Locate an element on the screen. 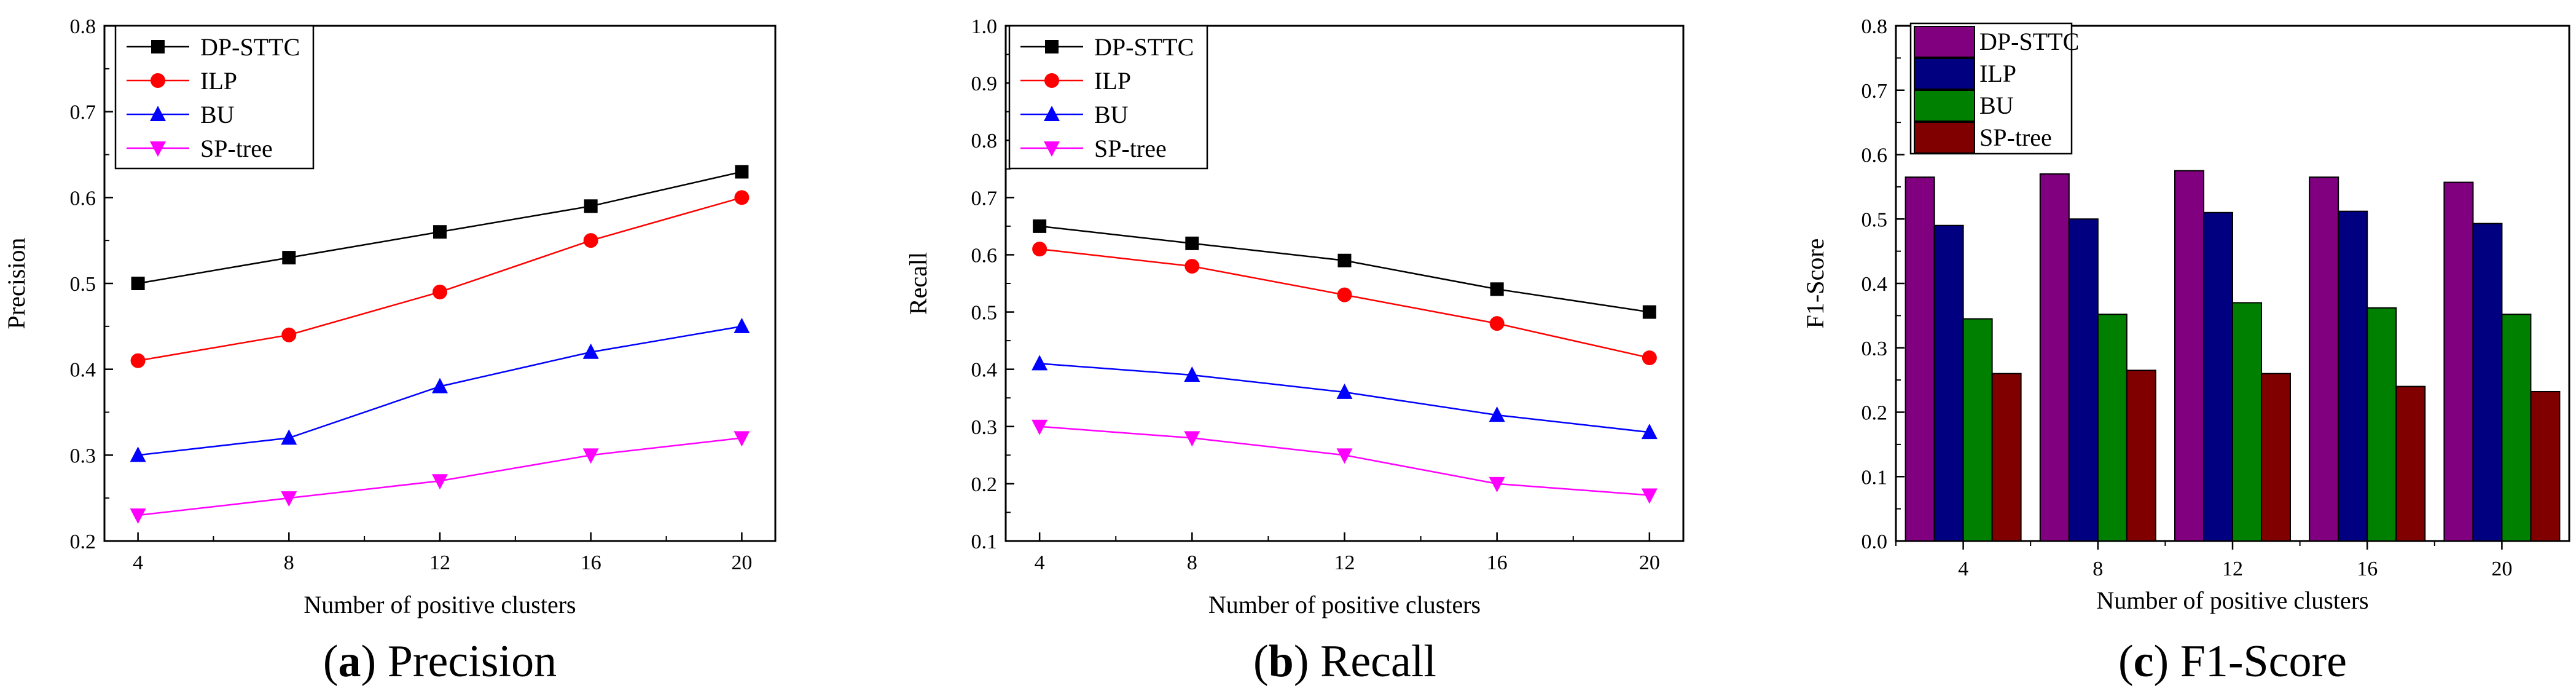 The width and height of the screenshot is (2576, 699). caption-text: F1-Score is located at coordinates (2263, 662).